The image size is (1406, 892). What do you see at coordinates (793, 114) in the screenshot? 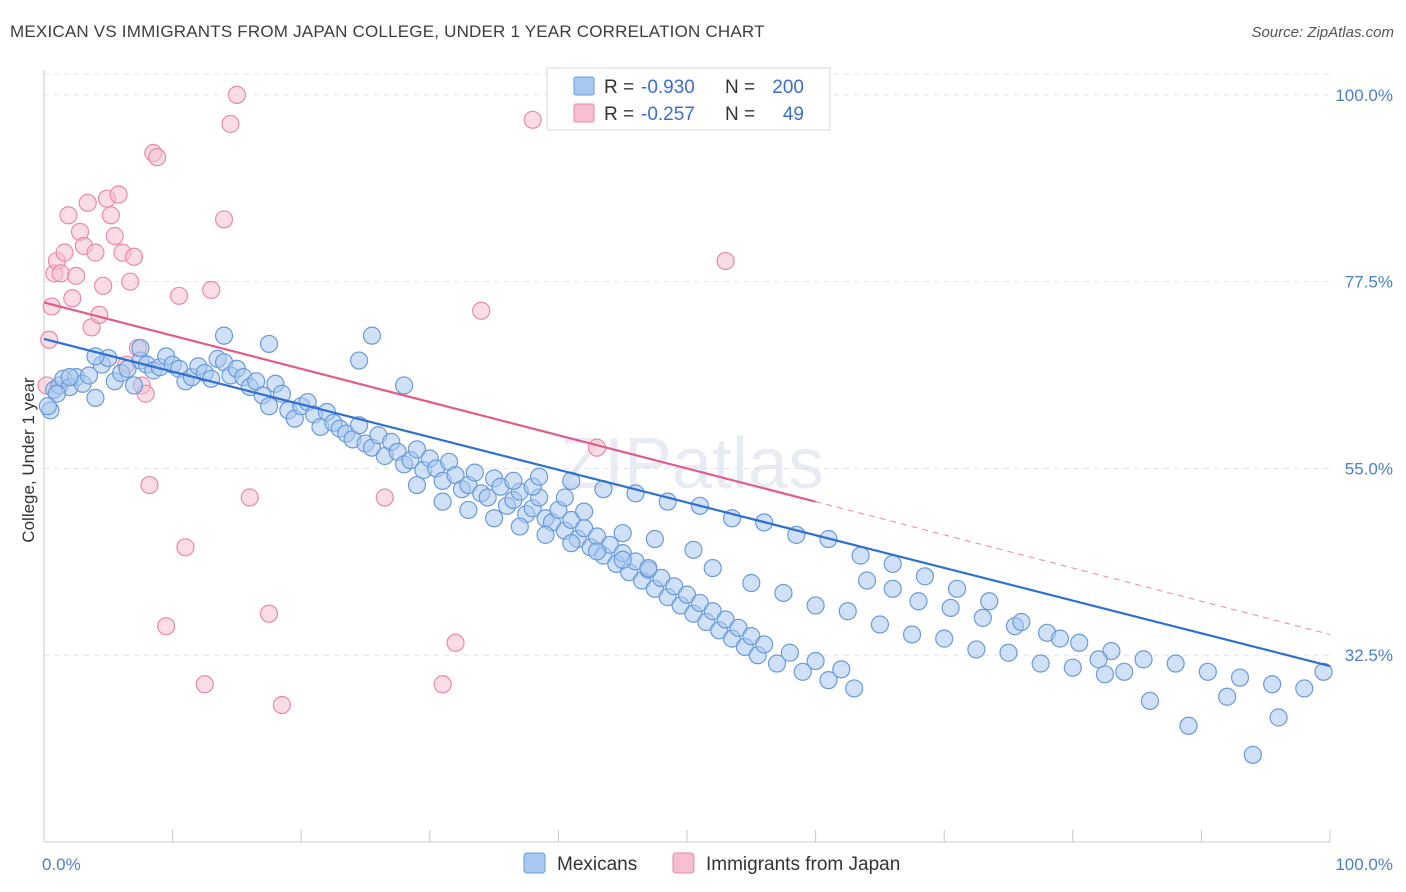
I see `legend-n-value-2: 49` at bounding box center [793, 114].